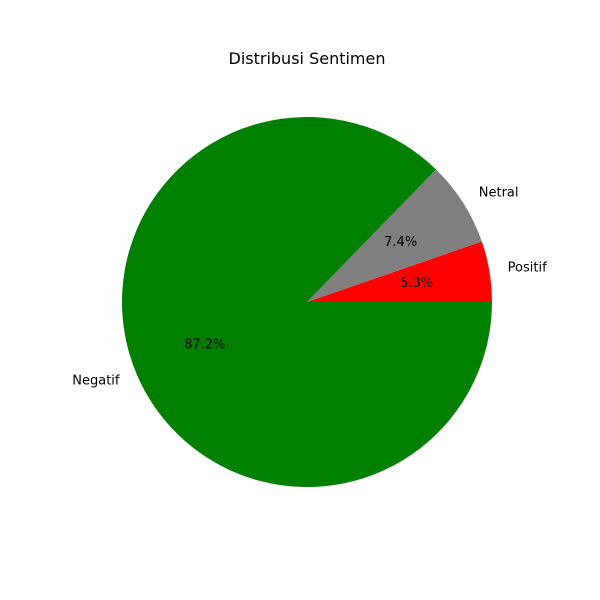  What do you see at coordinates (204, 345) in the screenshot?
I see `slice-percent-negatif: 87.2%` at bounding box center [204, 345].